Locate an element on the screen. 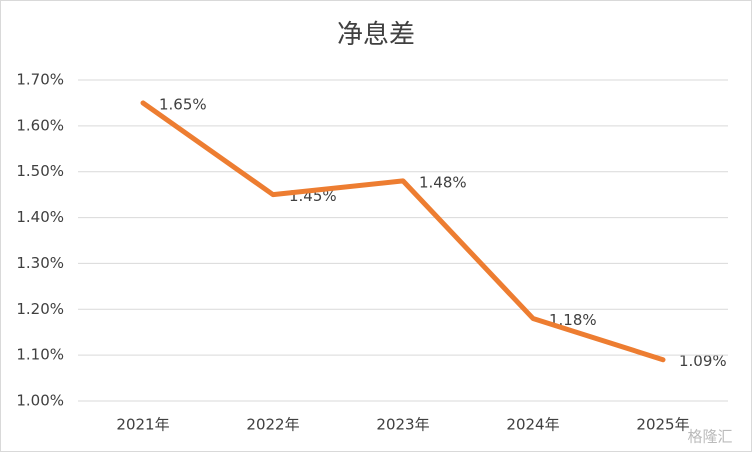  x-tick-label: 2023年 is located at coordinates (402, 425).